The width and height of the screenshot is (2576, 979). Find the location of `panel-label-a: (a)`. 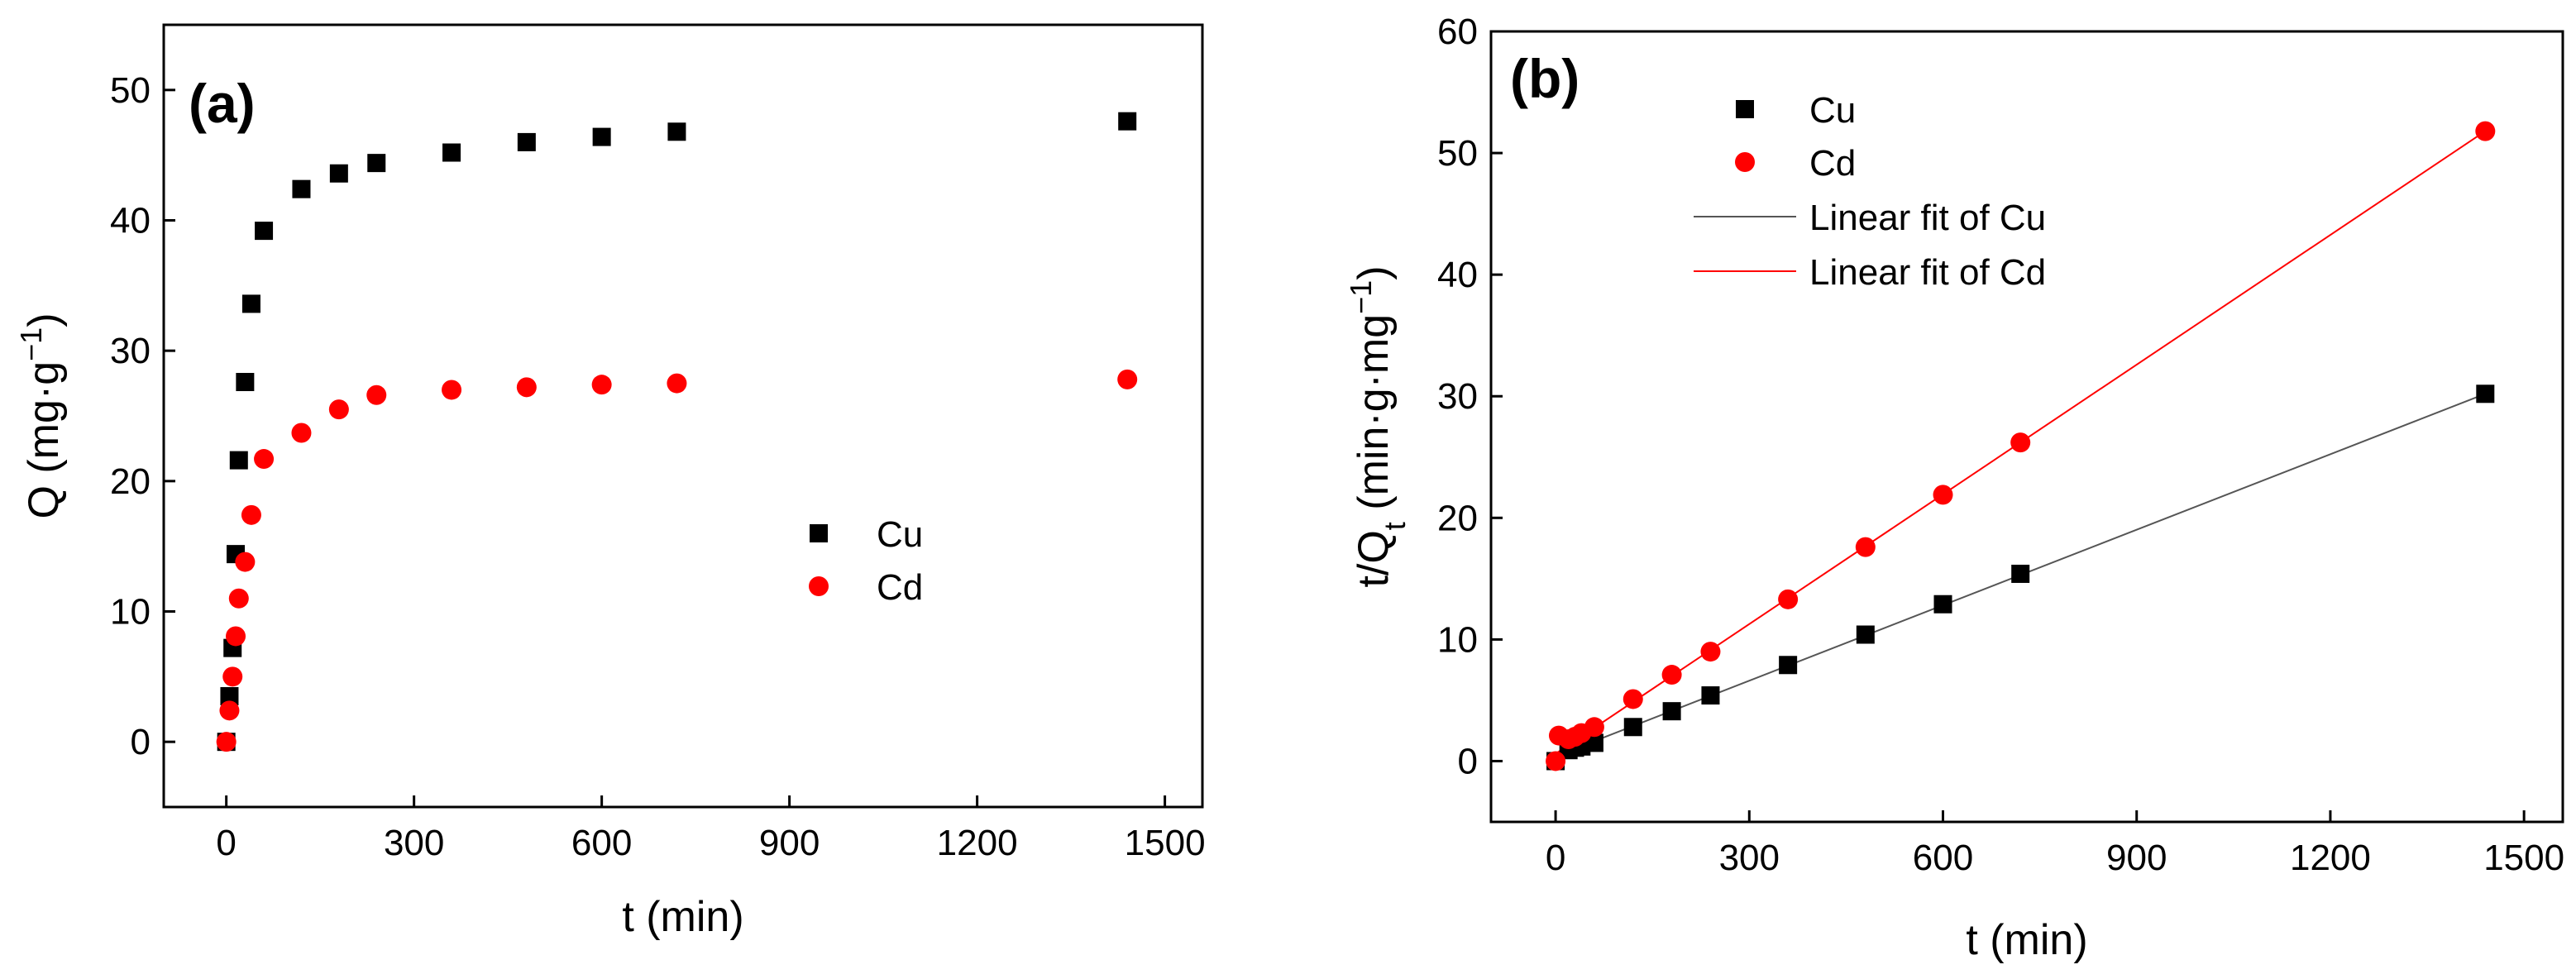

panel-label-a: (a) is located at coordinates (222, 103).